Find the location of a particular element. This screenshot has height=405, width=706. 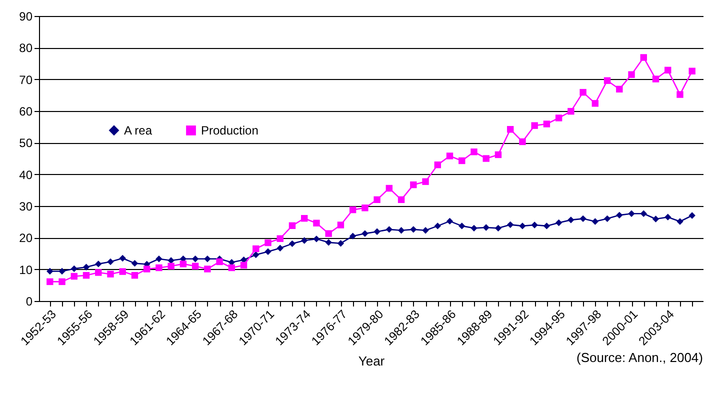

y-tick-label: 0 is located at coordinates (29, 301).